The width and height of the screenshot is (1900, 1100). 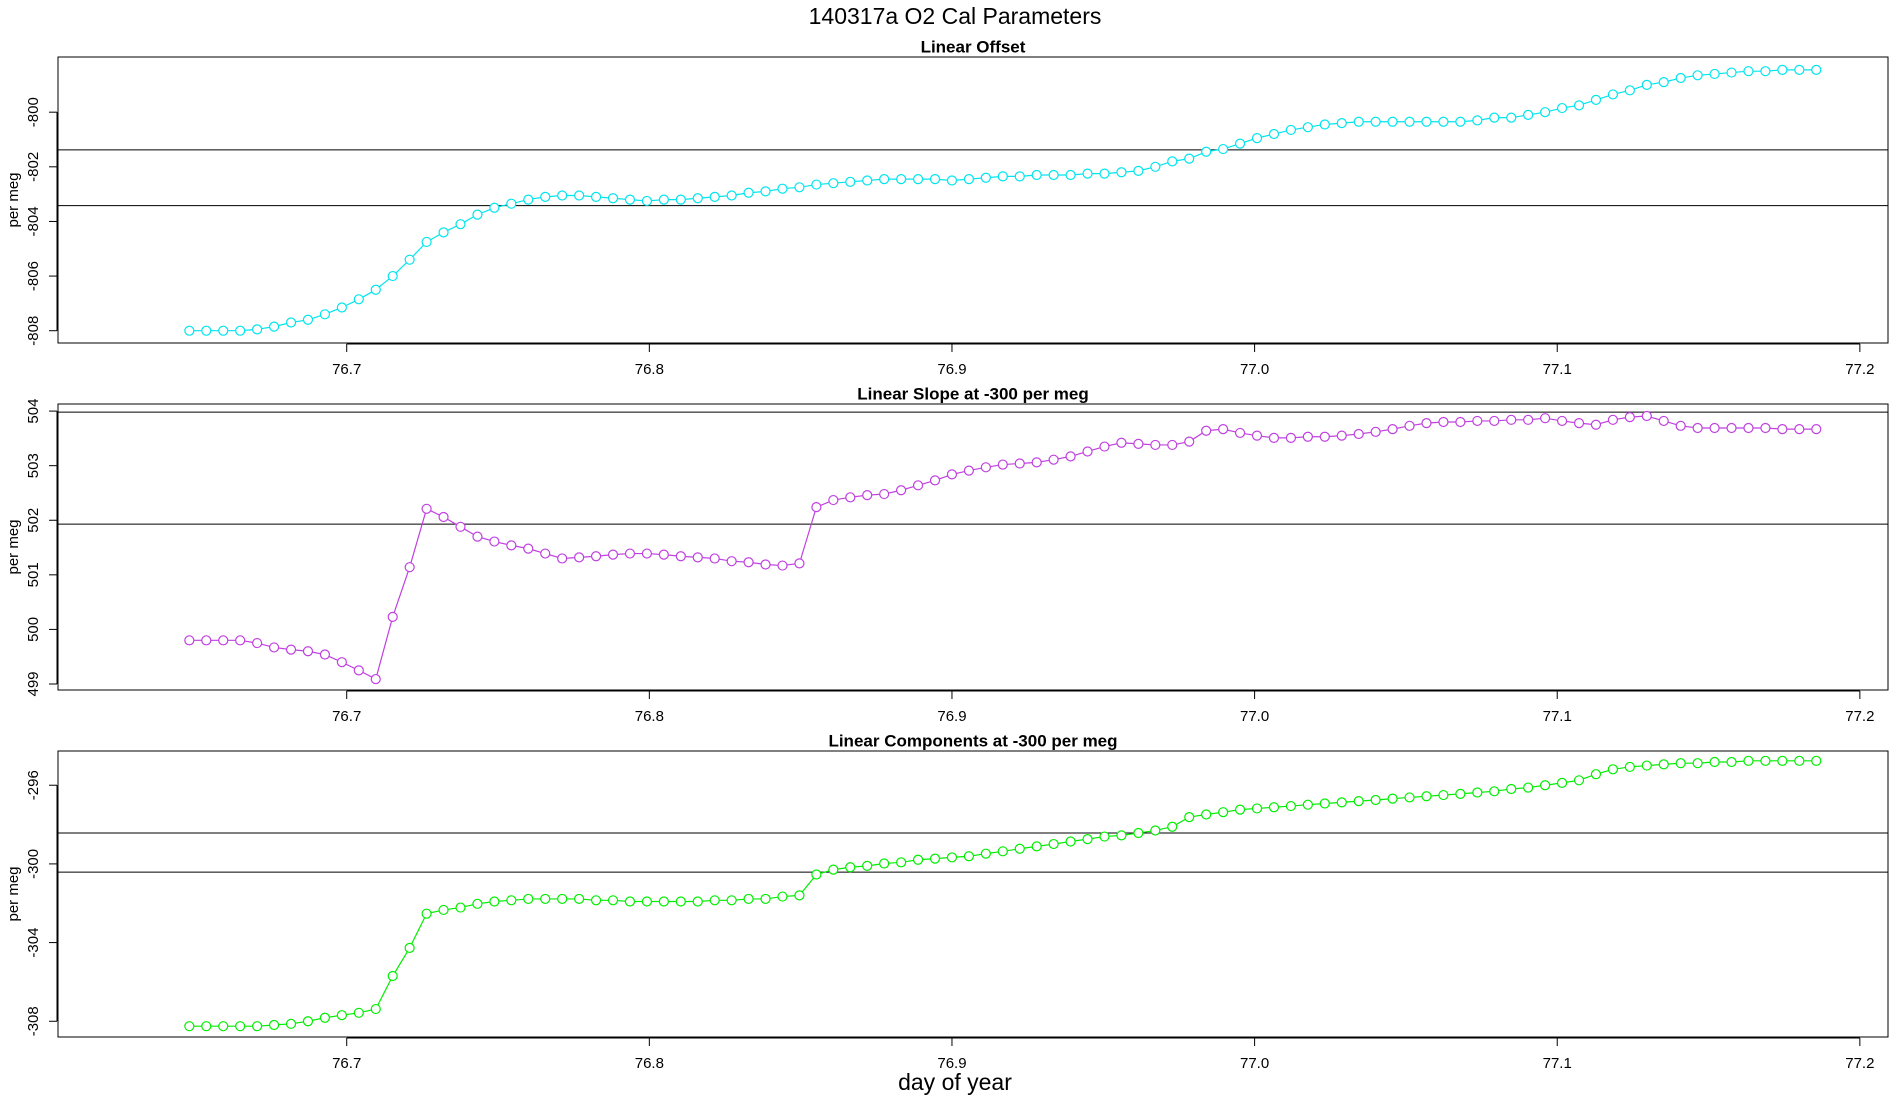 What do you see at coordinates (33, 785) in the screenshot?
I see `y-tick-label: -296` at bounding box center [33, 785].